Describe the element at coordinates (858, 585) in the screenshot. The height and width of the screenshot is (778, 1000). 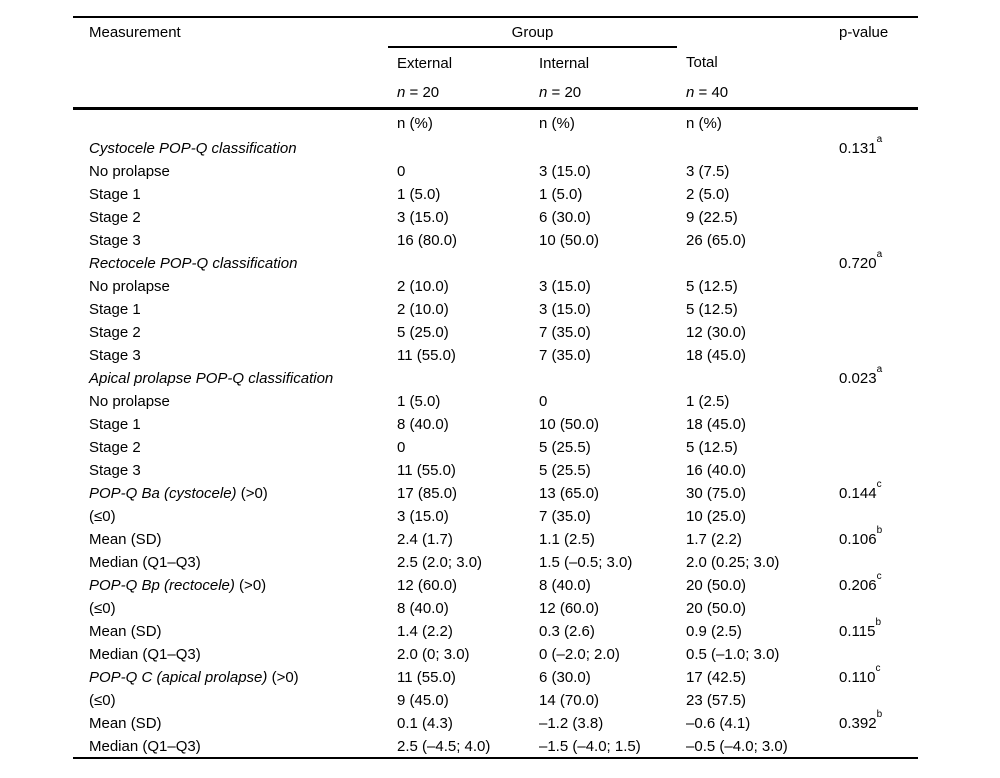
I see `p-value-number: 0.206` at that location.